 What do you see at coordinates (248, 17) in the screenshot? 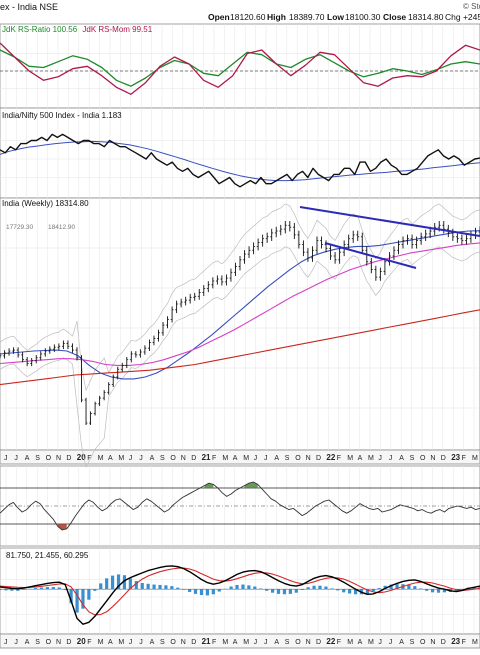
I see `open-value: 18120.60` at bounding box center [248, 17].